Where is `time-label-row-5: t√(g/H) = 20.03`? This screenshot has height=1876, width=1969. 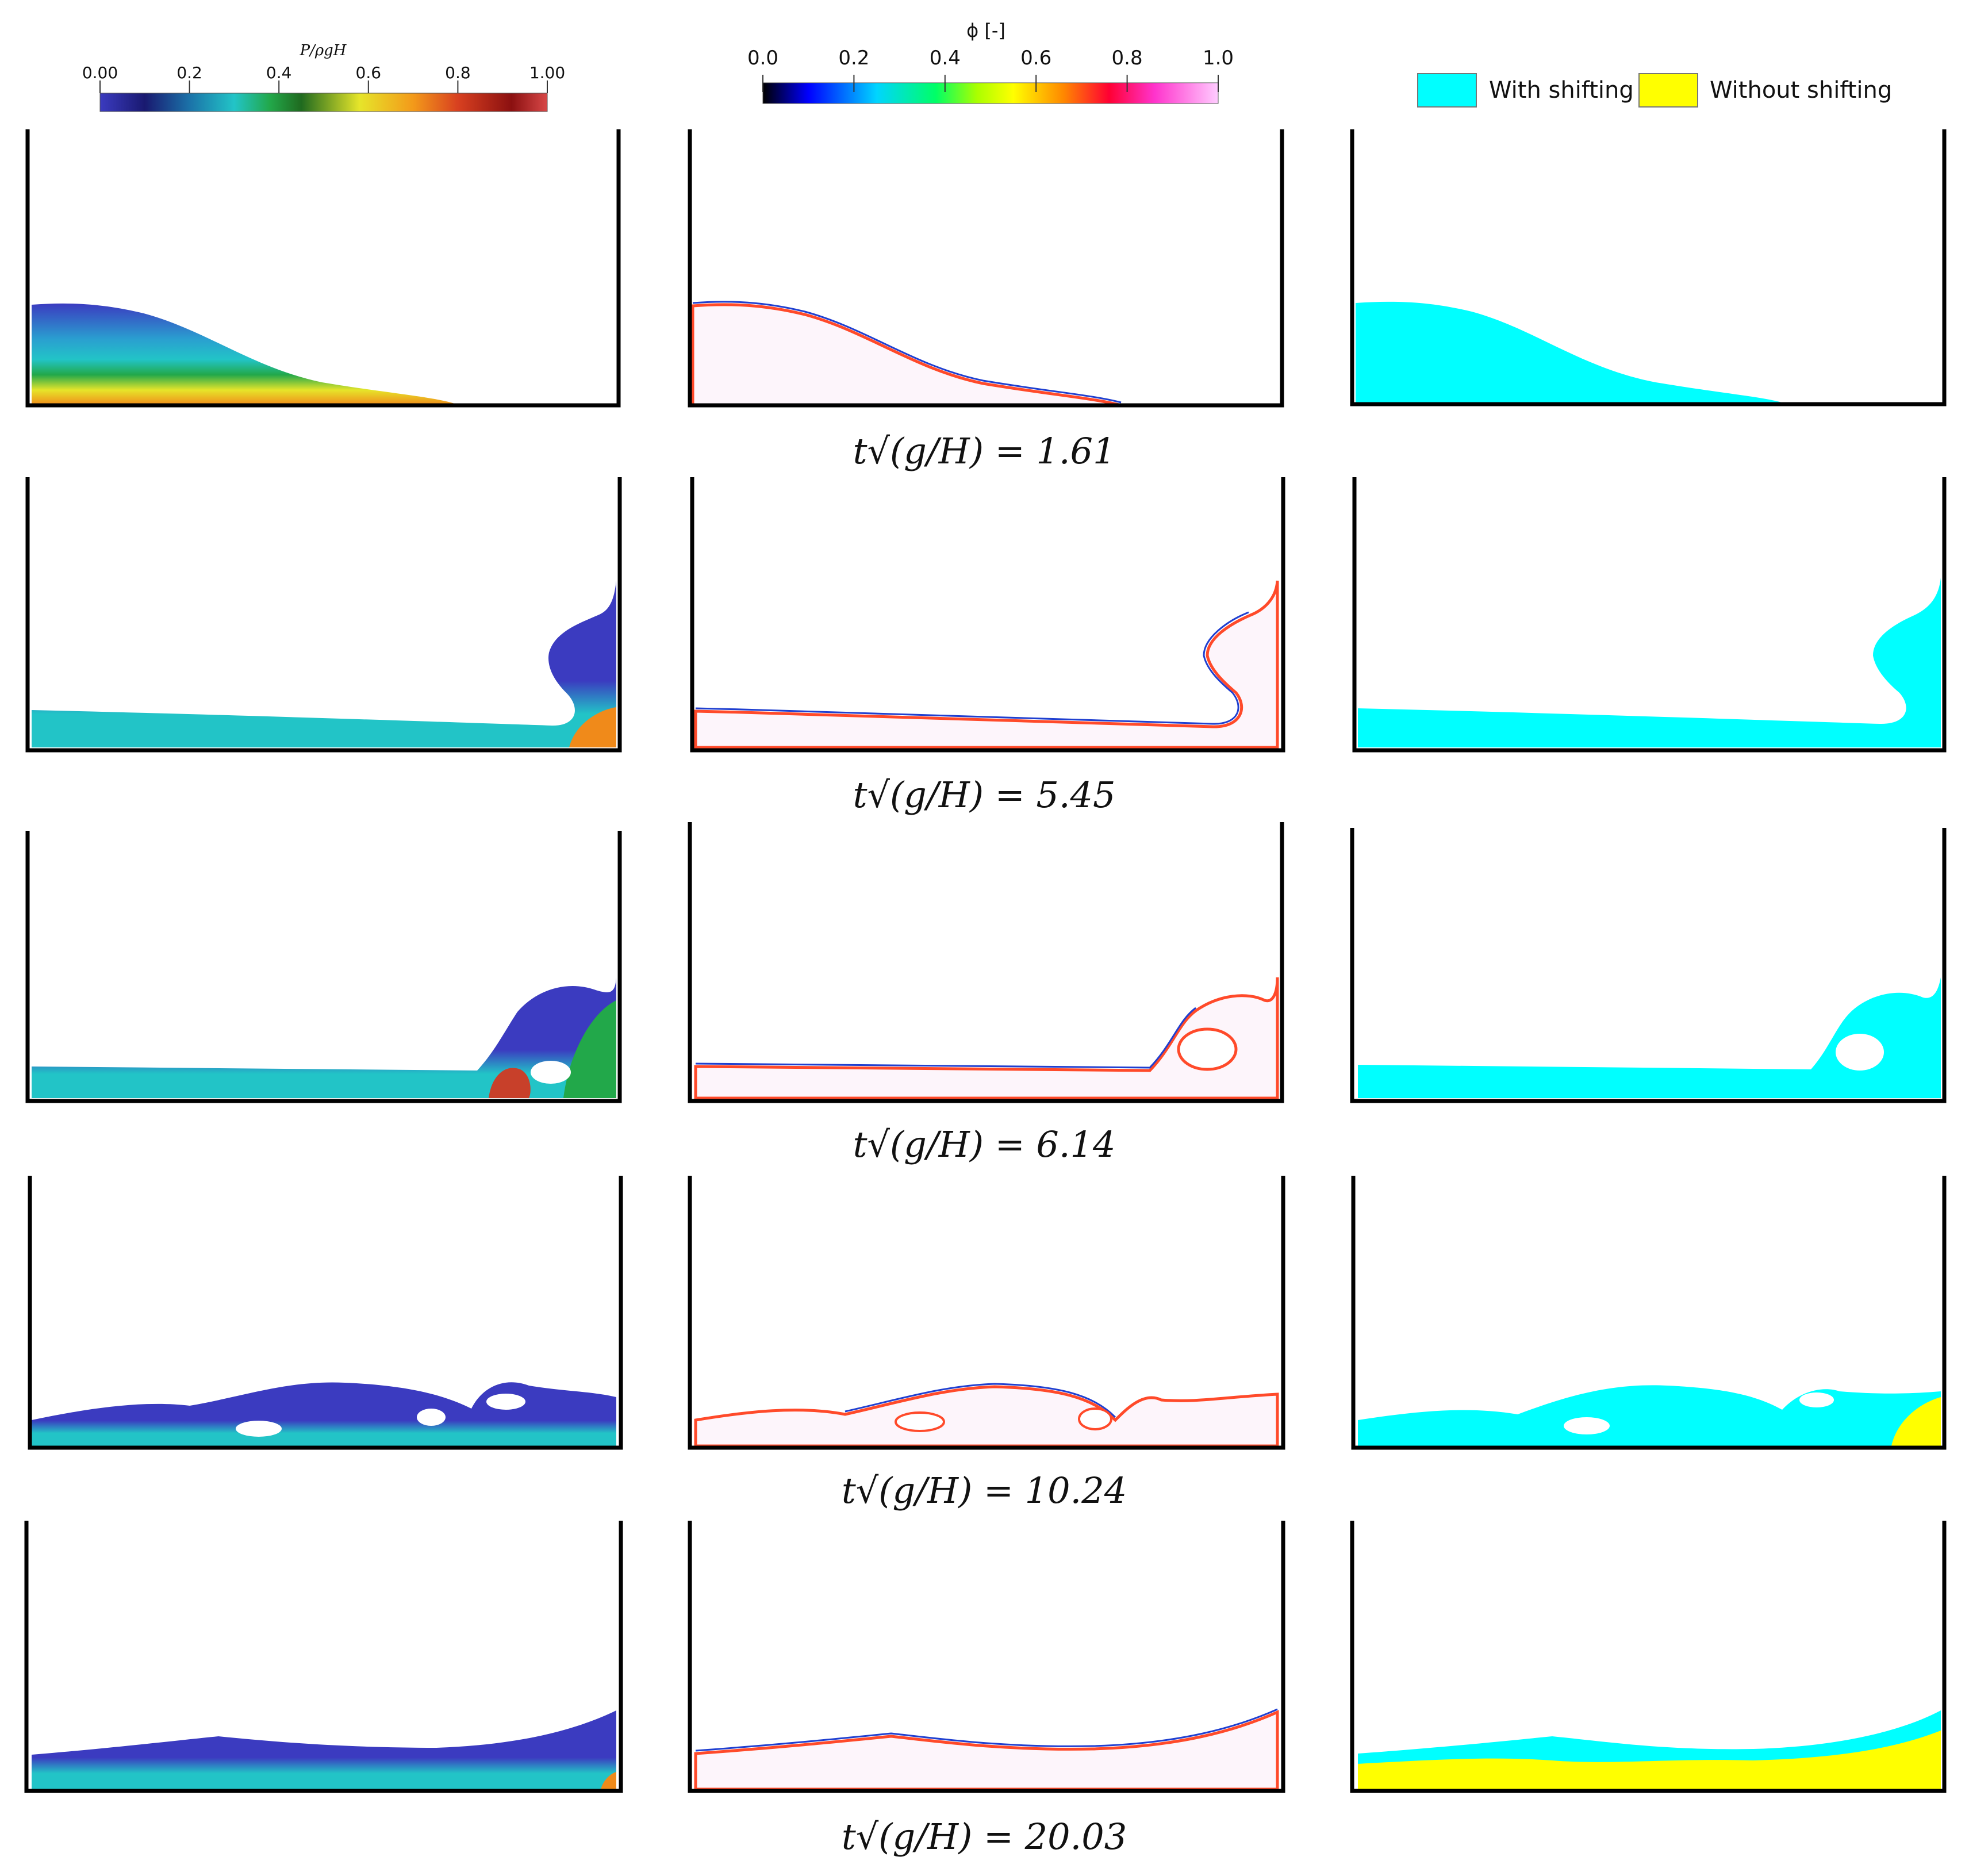
time-label-row-5: t√(g/H) = 20.03 is located at coordinates (984, 1837).